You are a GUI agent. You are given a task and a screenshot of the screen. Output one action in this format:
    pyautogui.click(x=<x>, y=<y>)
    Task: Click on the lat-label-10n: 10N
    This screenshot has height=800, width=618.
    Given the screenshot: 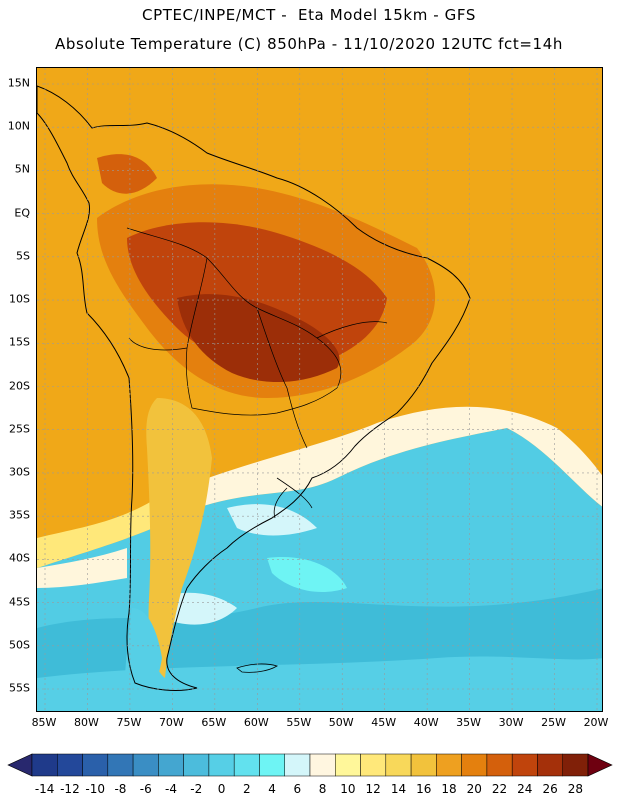 What is the action you would take?
    pyautogui.click(x=18, y=126)
    